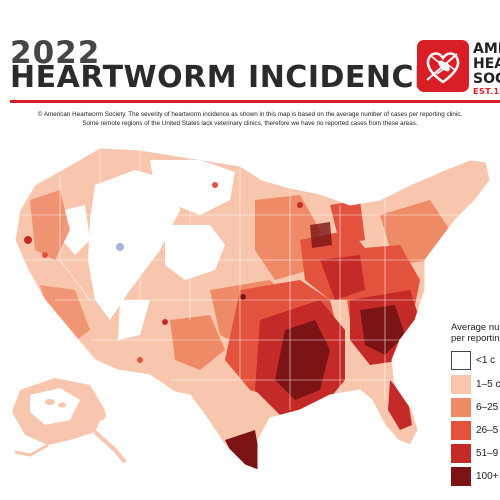 The image size is (500, 500). What do you see at coordinates (486, 360) in the screenshot?
I see `legend-label: <1 c` at bounding box center [486, 360].